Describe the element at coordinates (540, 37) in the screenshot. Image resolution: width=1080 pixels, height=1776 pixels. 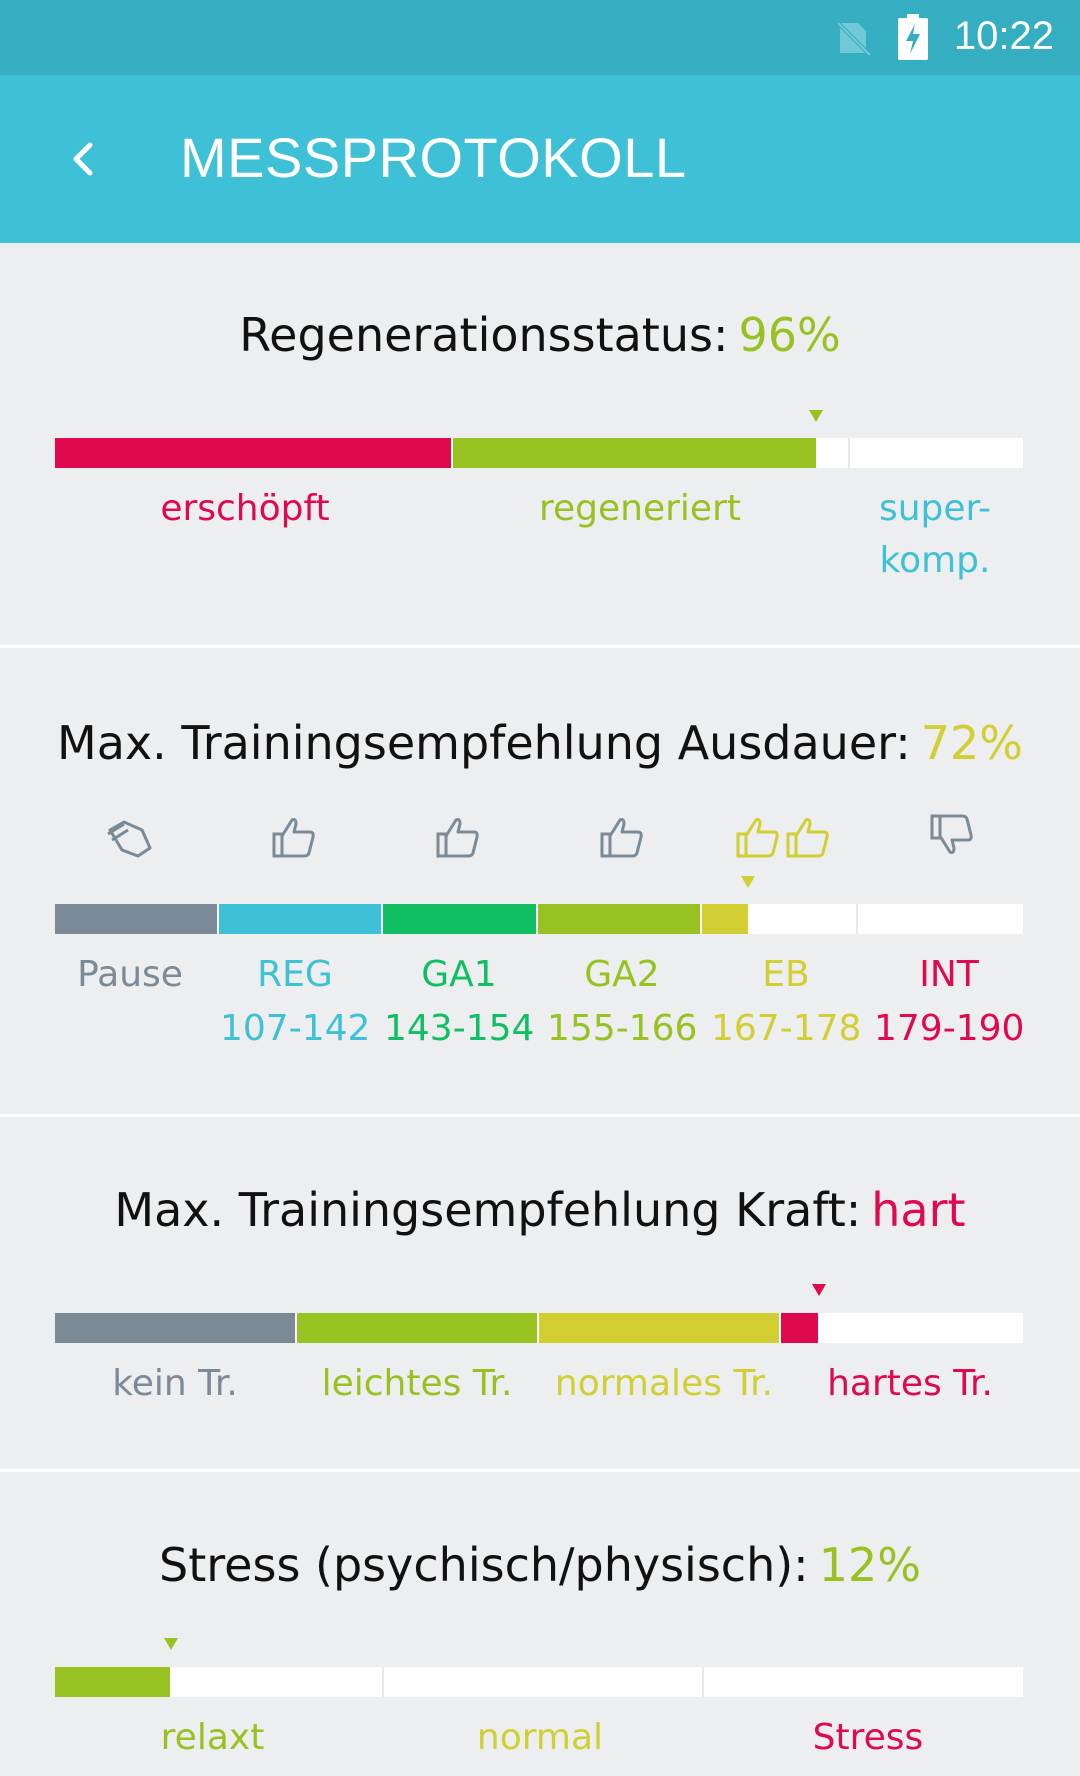
I see `status-bar: 10:22` at that location.